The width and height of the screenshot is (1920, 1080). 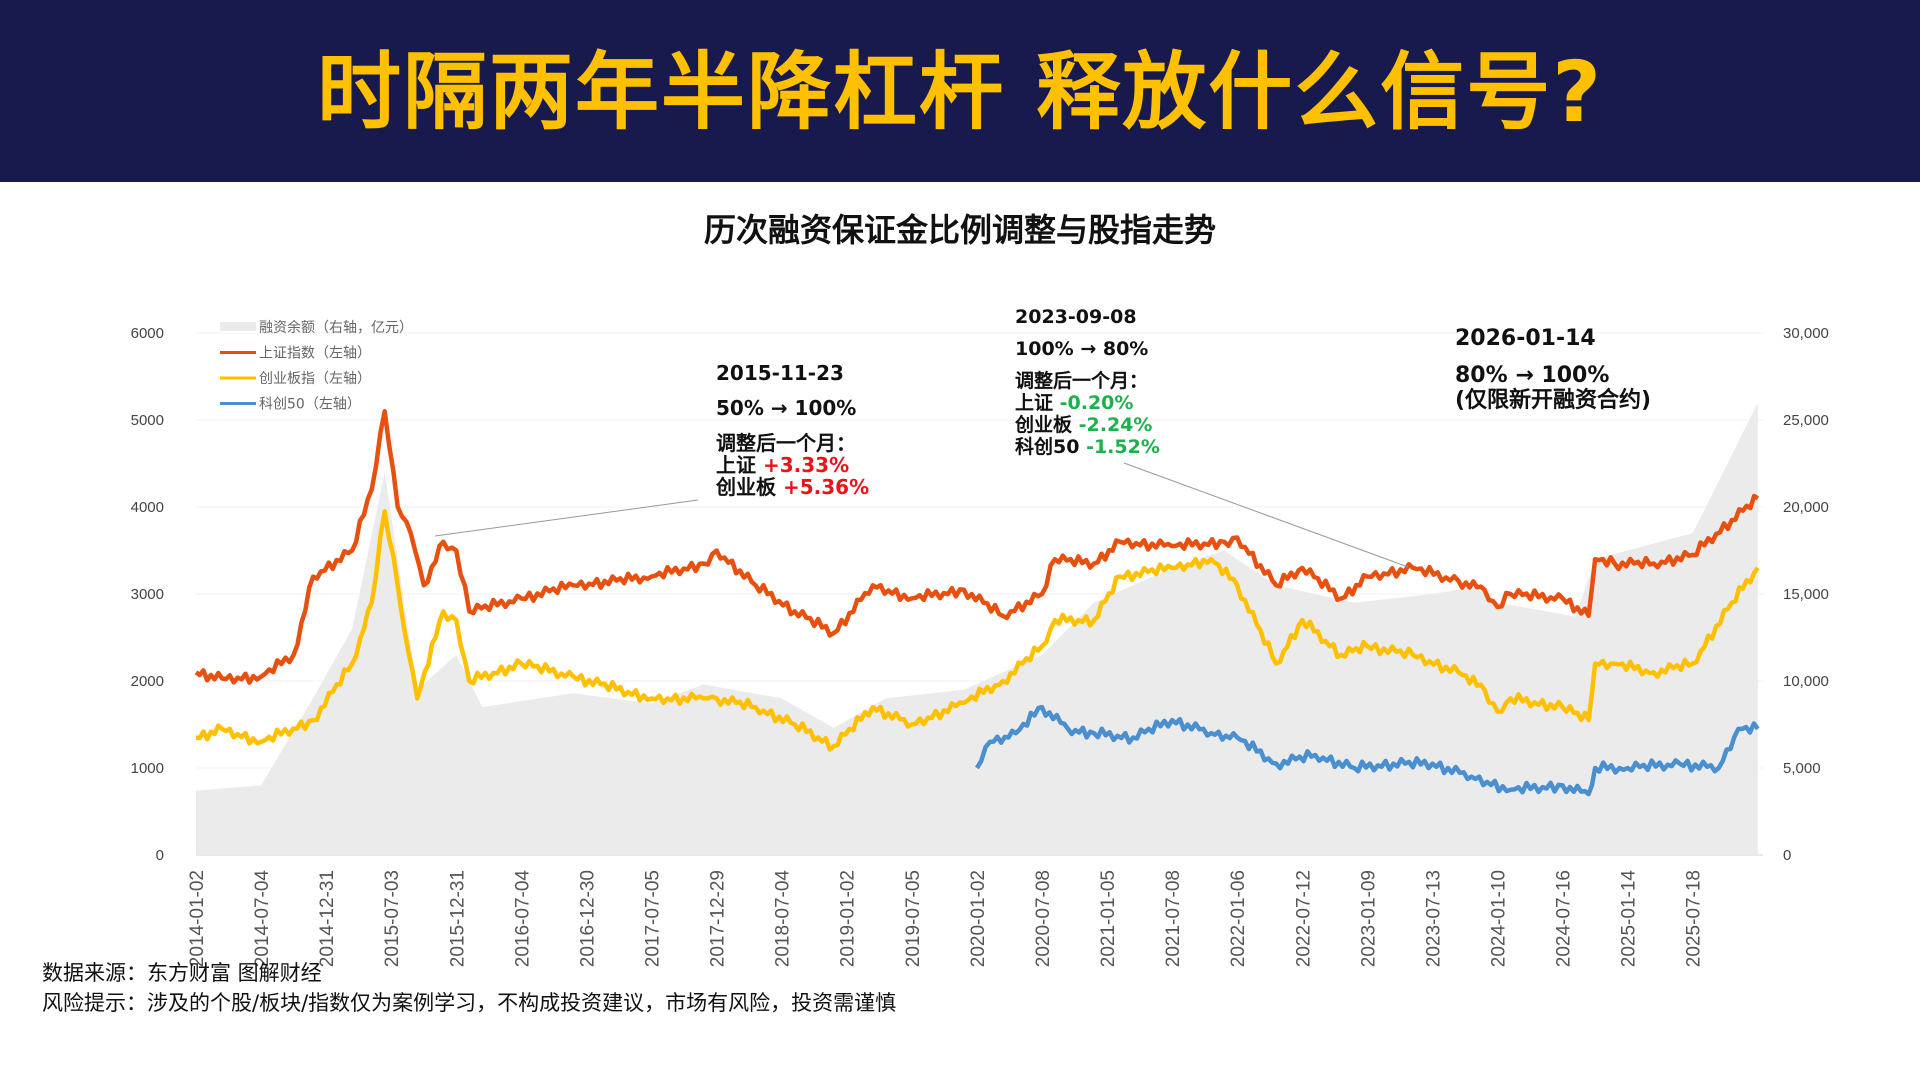 I want to click on left-axis-tick: 2000, so click(x=147, y=681).